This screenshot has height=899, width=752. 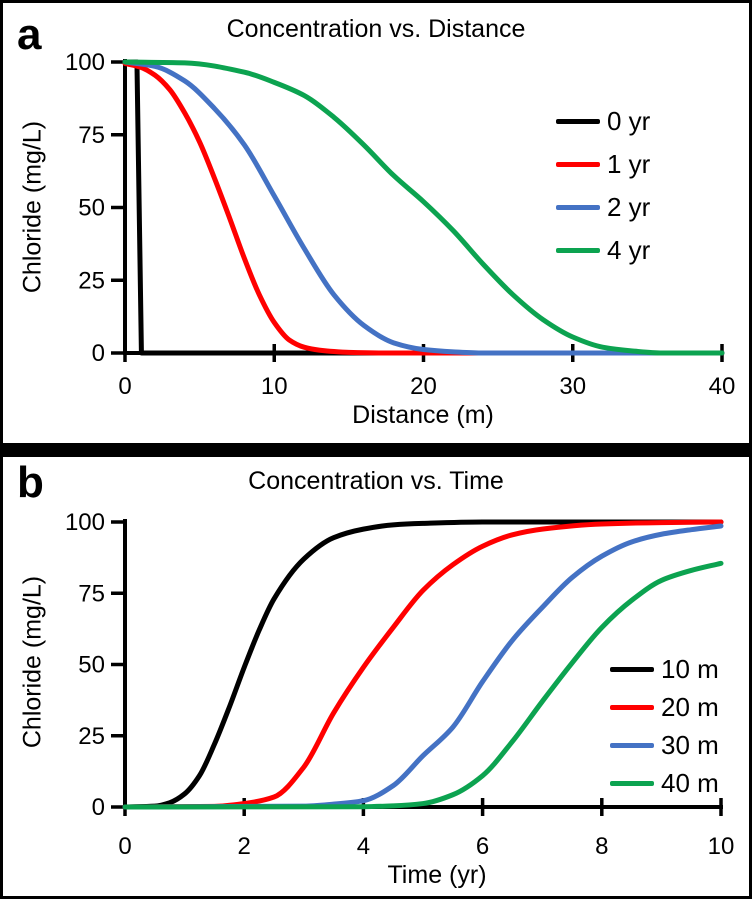 What do you see at coordinates (722, 386) in the screenshot?
I see `x-tick-label: 40` at bounding box center [722, 386].